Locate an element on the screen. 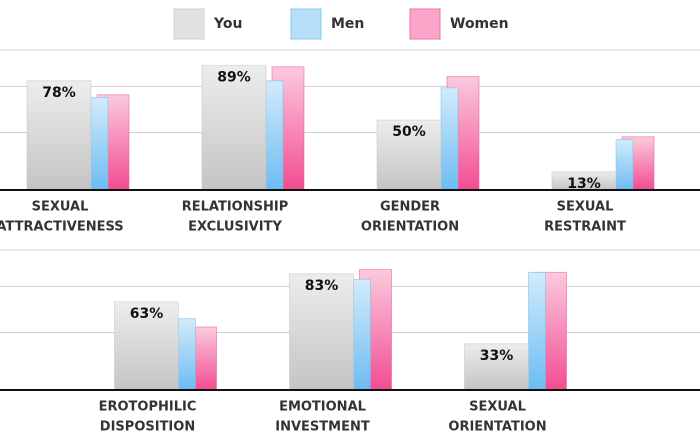 Image resolution: width=700 pixels, height=440 pixels. x-tick-label: EXCLUSIVITY is located at coordinates (235, 227).